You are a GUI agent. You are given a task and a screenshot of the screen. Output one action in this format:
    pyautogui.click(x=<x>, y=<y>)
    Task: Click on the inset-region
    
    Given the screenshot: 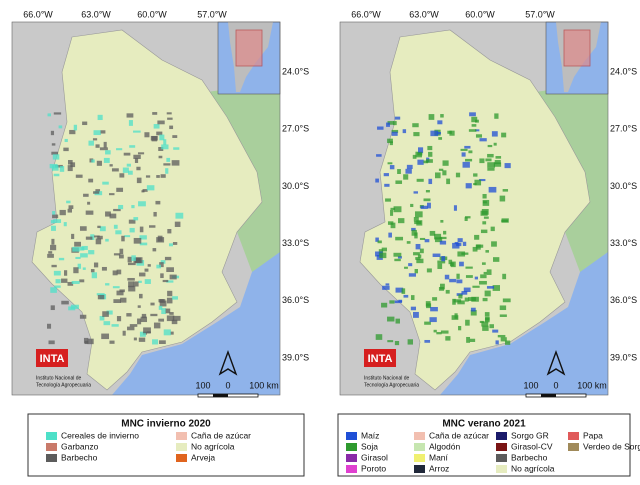 What is the action you would take?
    pyautogui.click(x=249, y=48)
    